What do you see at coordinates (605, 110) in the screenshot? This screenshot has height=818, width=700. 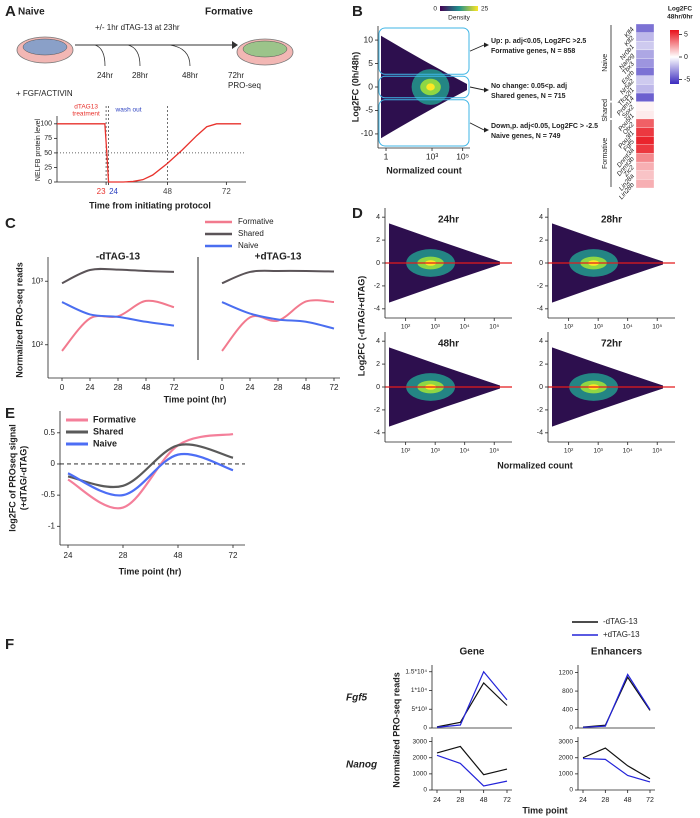 I see `group-label: Shared` at bounding box center [605, 110].